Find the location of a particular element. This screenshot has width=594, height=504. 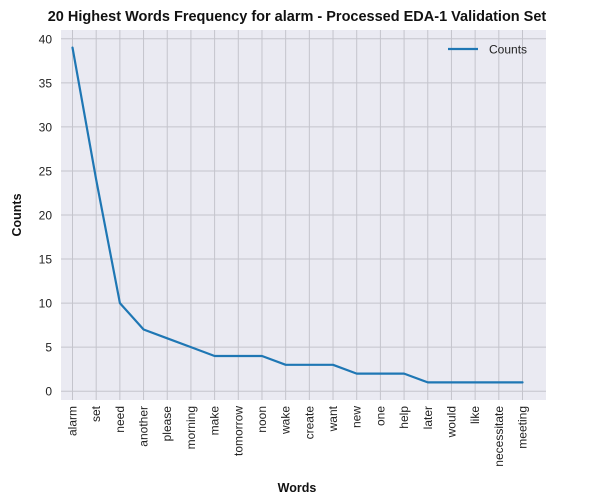

x-tick-label: new is located at coordinates (357, 417).